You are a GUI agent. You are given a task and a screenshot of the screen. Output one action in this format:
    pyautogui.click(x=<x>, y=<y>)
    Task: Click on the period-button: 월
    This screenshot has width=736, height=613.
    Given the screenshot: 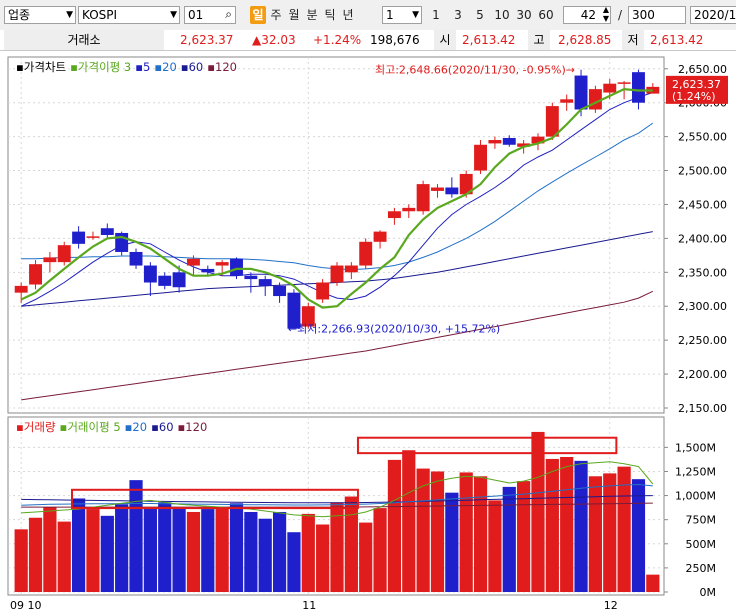 What is the action you would take?
    pyautogui.click(x=294, y=15)
    